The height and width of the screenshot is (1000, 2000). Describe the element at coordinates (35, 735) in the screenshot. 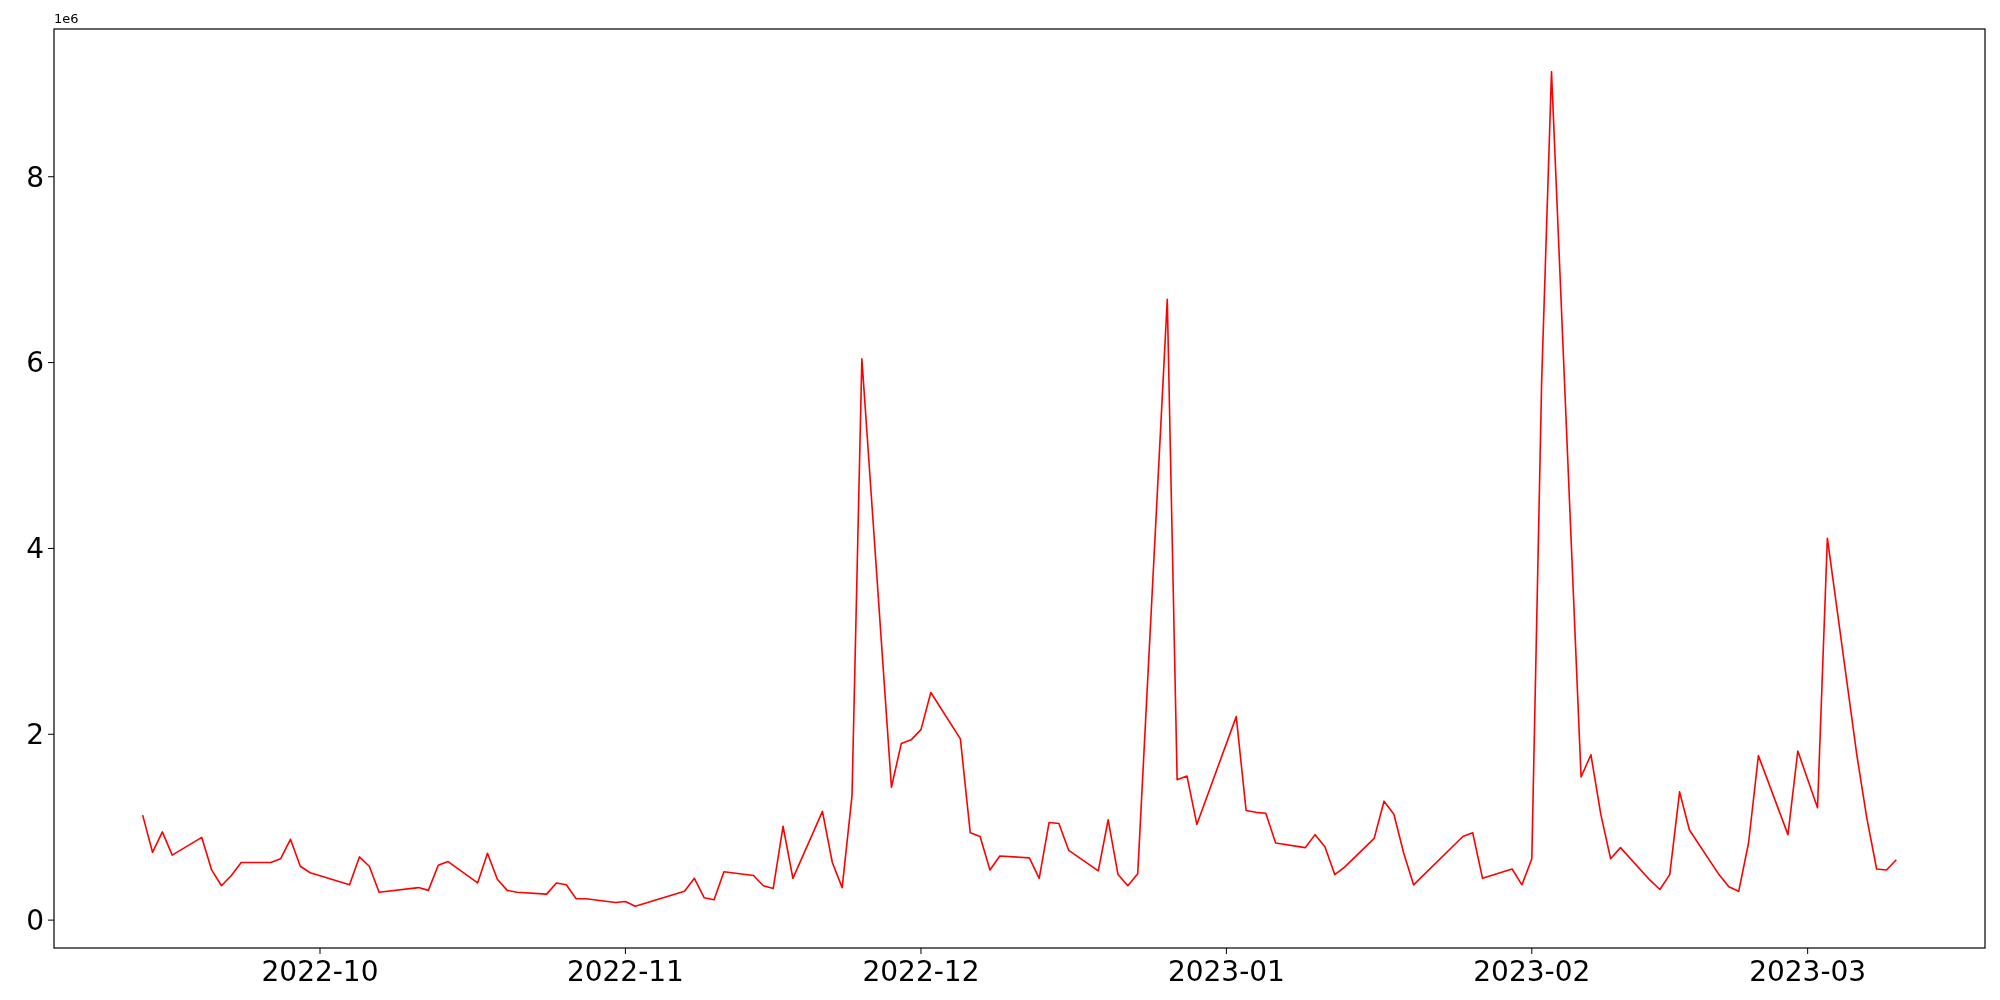

I see `y-tick-label: 2` at that location.